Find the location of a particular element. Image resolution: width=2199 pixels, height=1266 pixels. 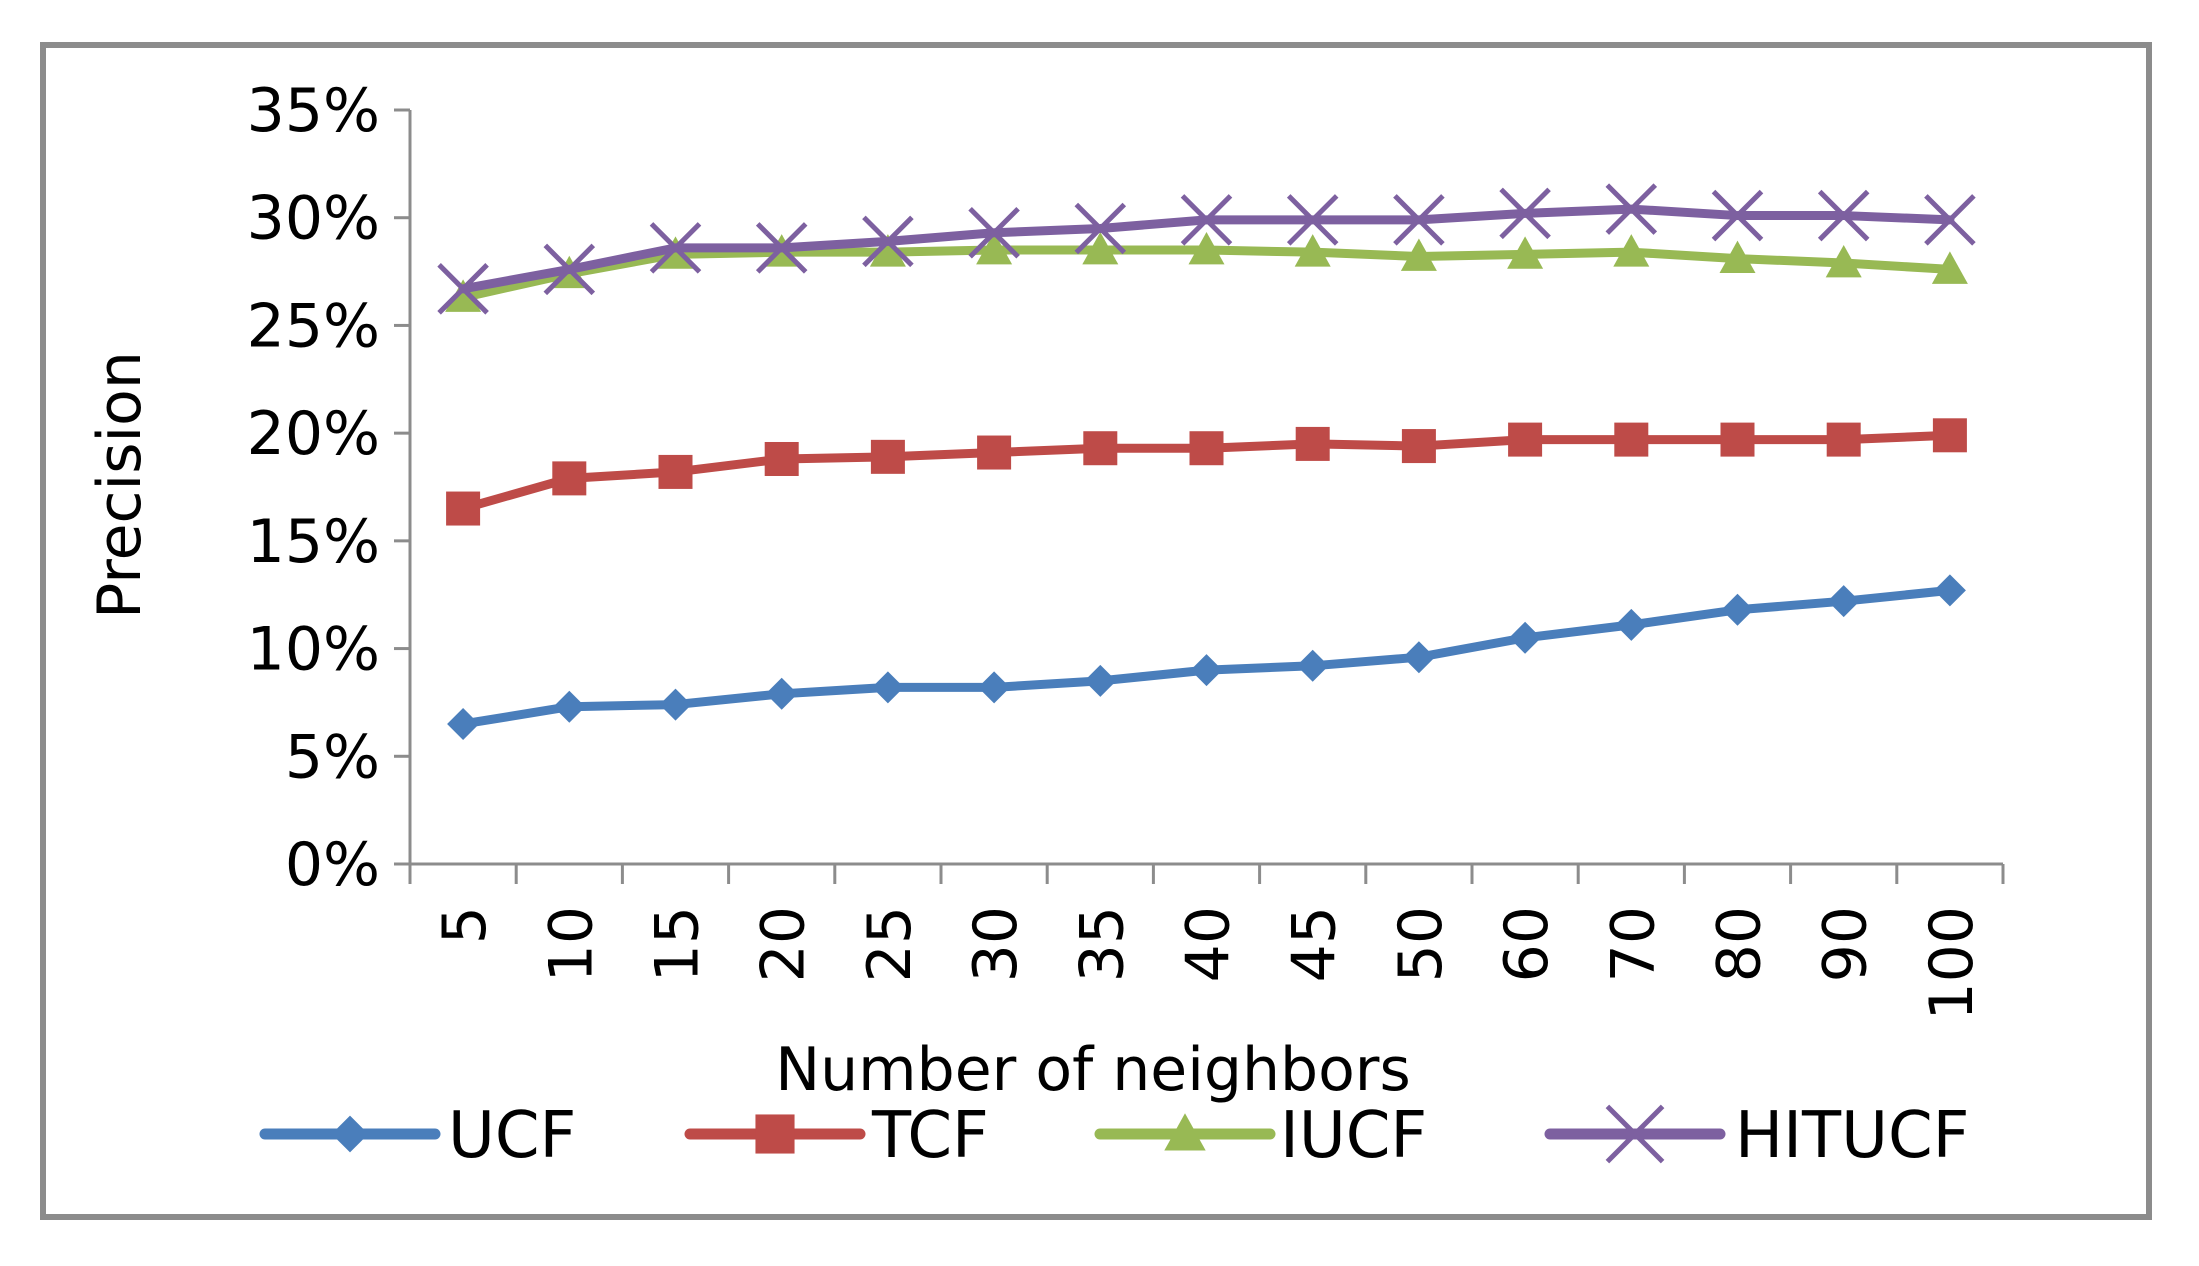

x-tick-label: 35 is located at coordinates (1102, 944).